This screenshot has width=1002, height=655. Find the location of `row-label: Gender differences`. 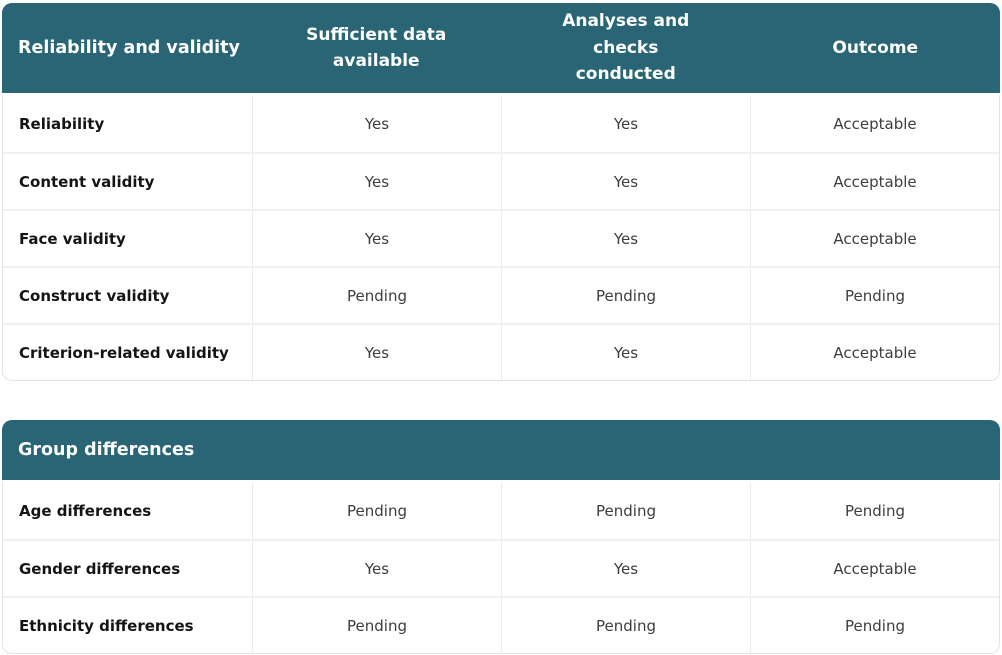

row-label: Gender differences is located at coordinates (100, 568).